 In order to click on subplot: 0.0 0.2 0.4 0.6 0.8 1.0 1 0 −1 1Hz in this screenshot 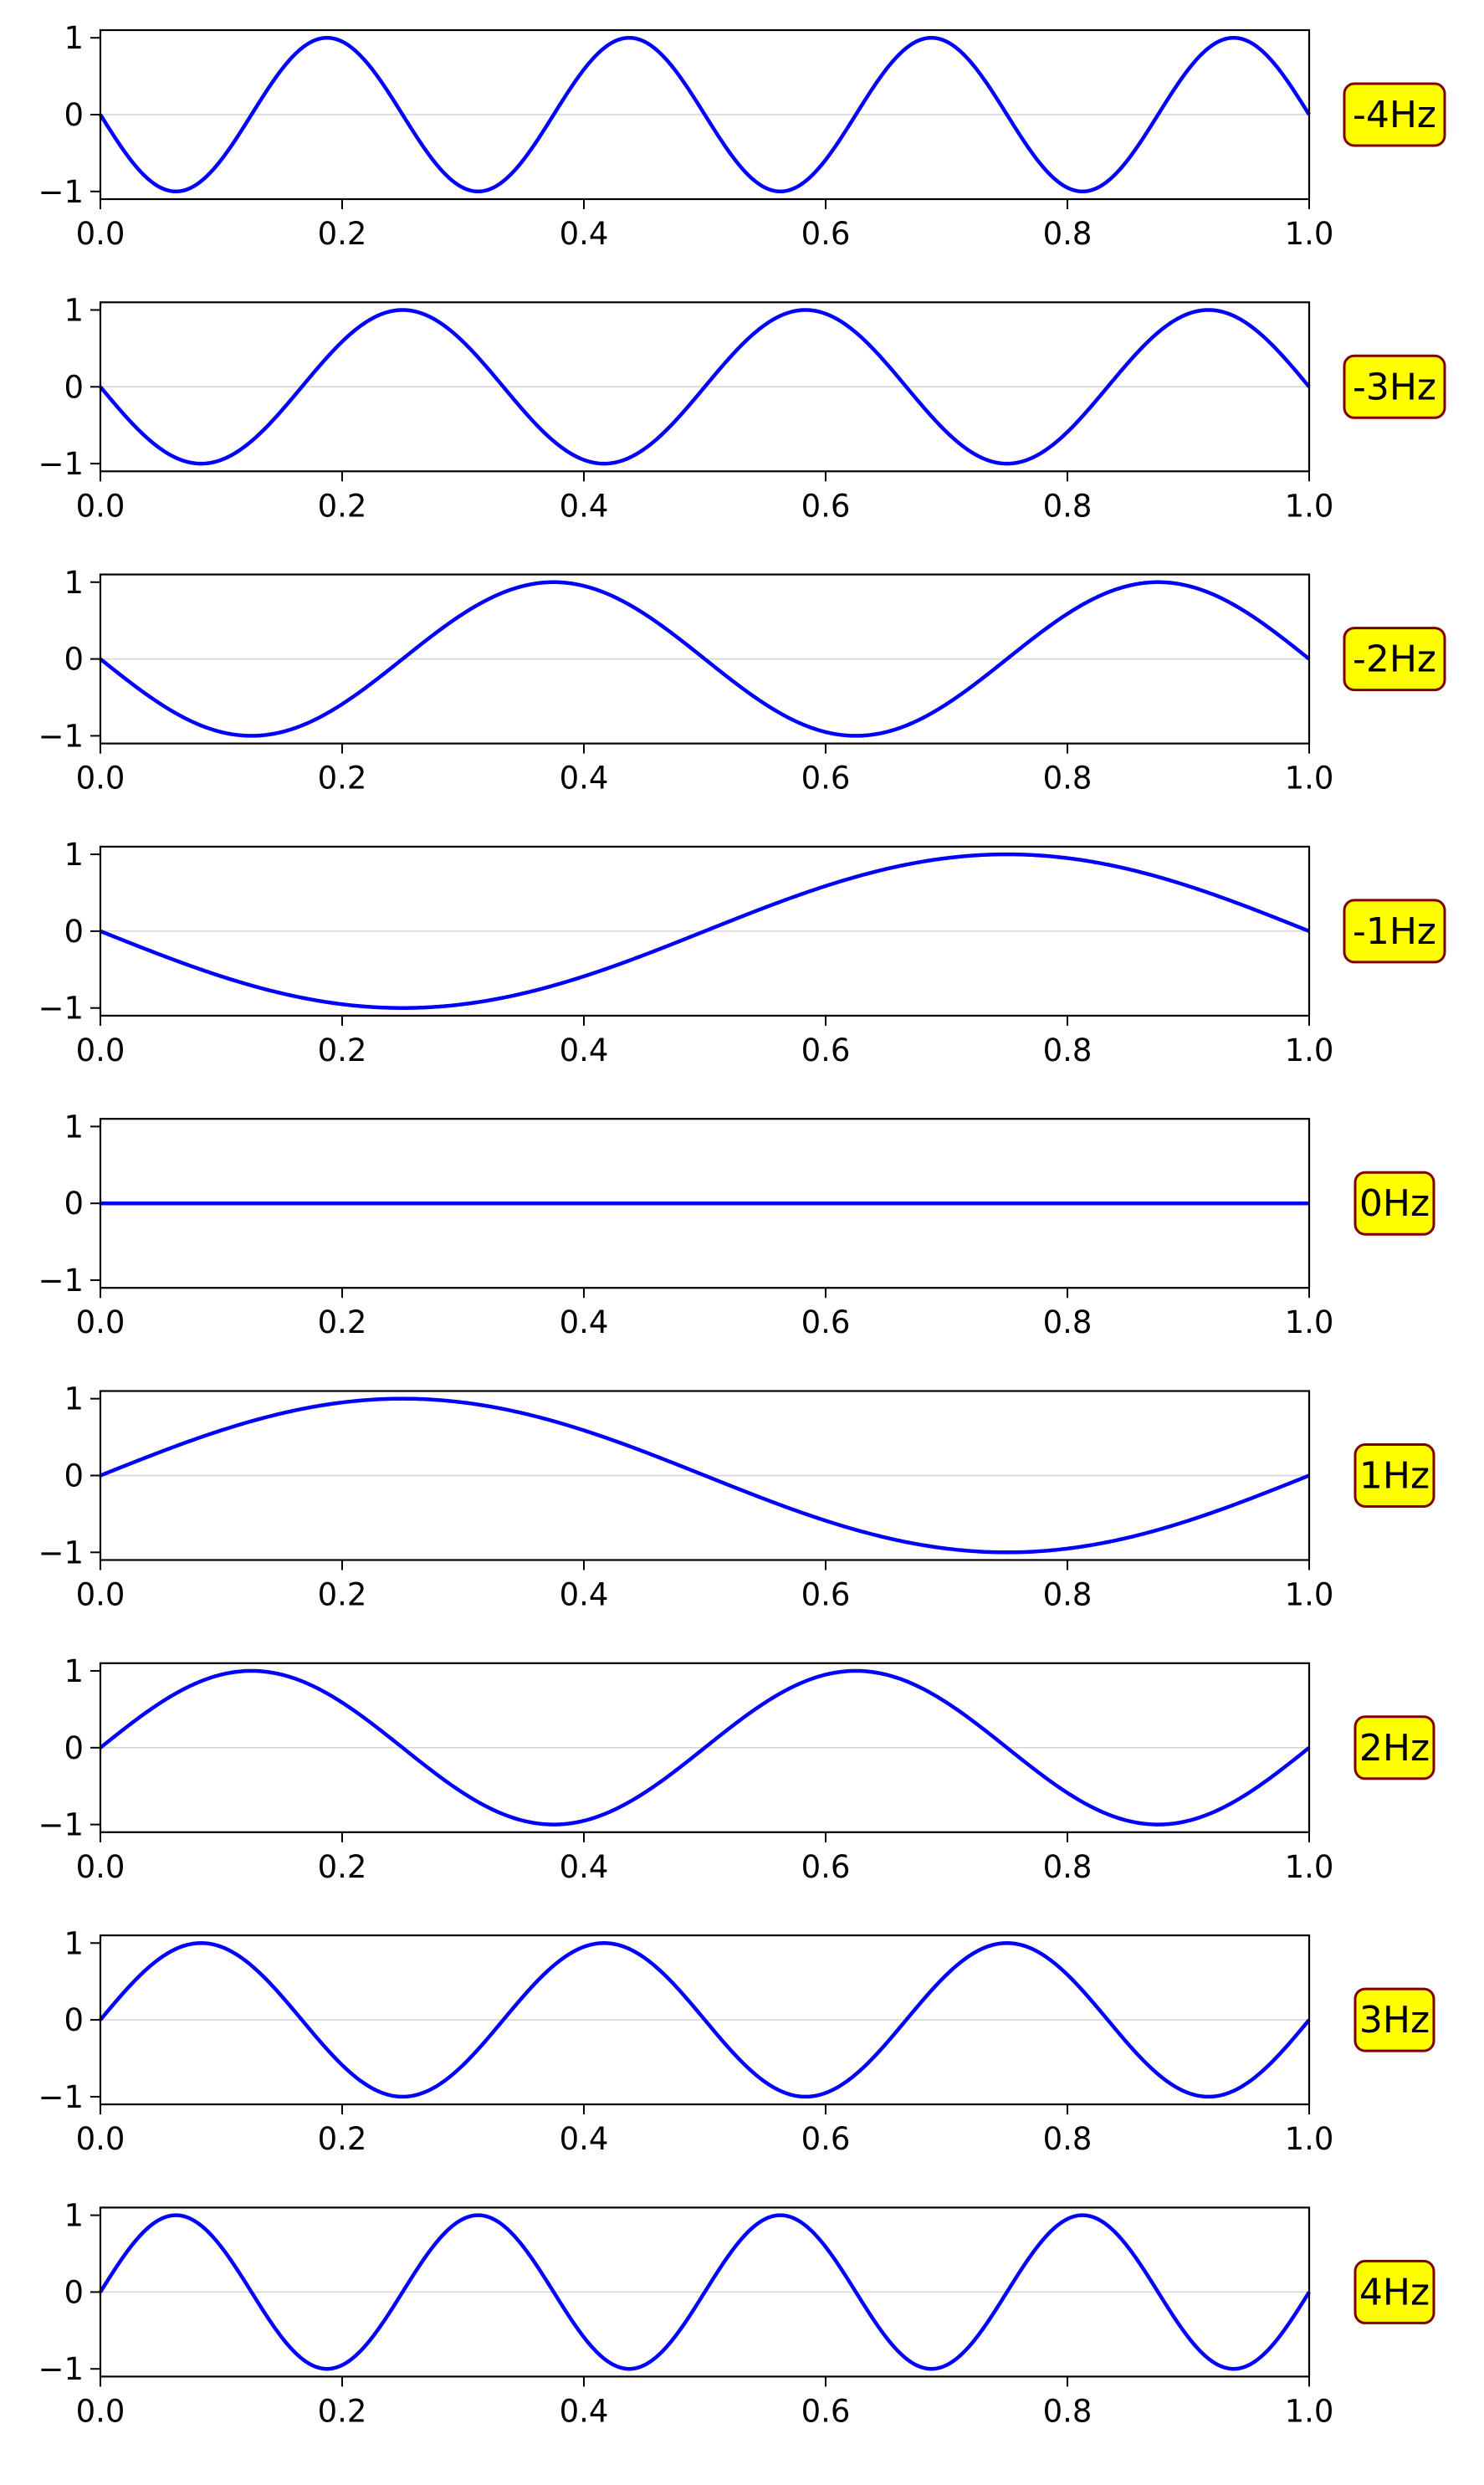, I will do `click(736, 1497)`.